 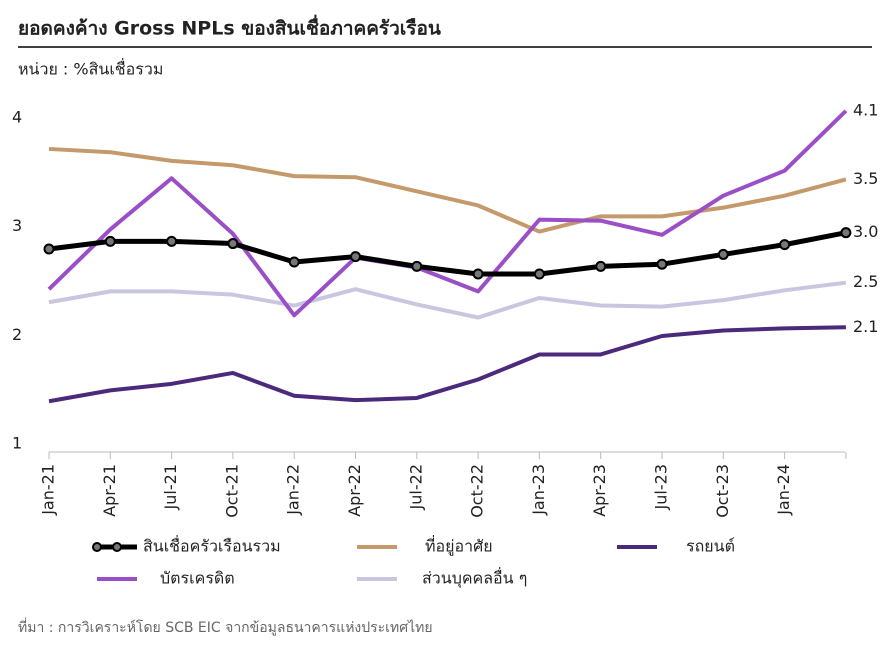 What do you see at coordinates (710, 546) in the screenshot?
I see `legend-label: รถยนต์` at bounding box center [710, 546].